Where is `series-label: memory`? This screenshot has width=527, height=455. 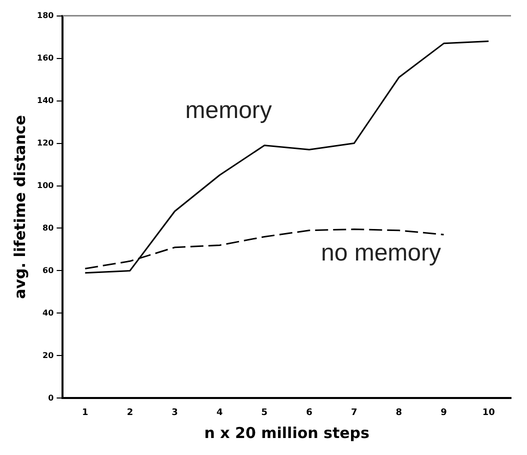
series-label: memory is located at coordinates (228, 110).